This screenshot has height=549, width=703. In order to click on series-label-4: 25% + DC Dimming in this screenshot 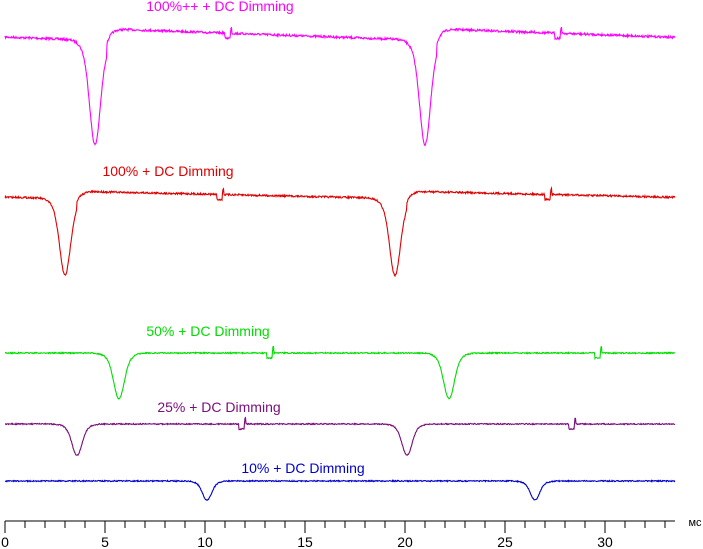, I will do `click(218, 407)`.